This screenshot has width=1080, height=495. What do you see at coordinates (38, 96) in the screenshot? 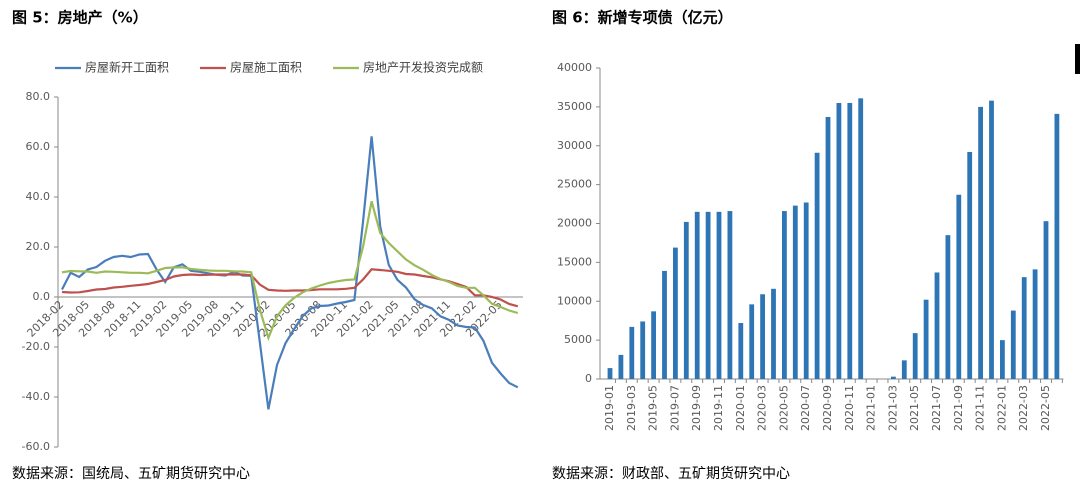
I see `y-tick-label: 80.0` at bounding box center [38, 96].